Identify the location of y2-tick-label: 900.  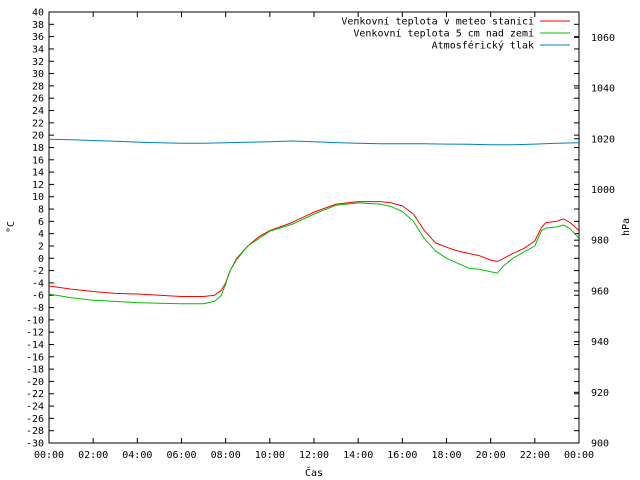
(600, 444).